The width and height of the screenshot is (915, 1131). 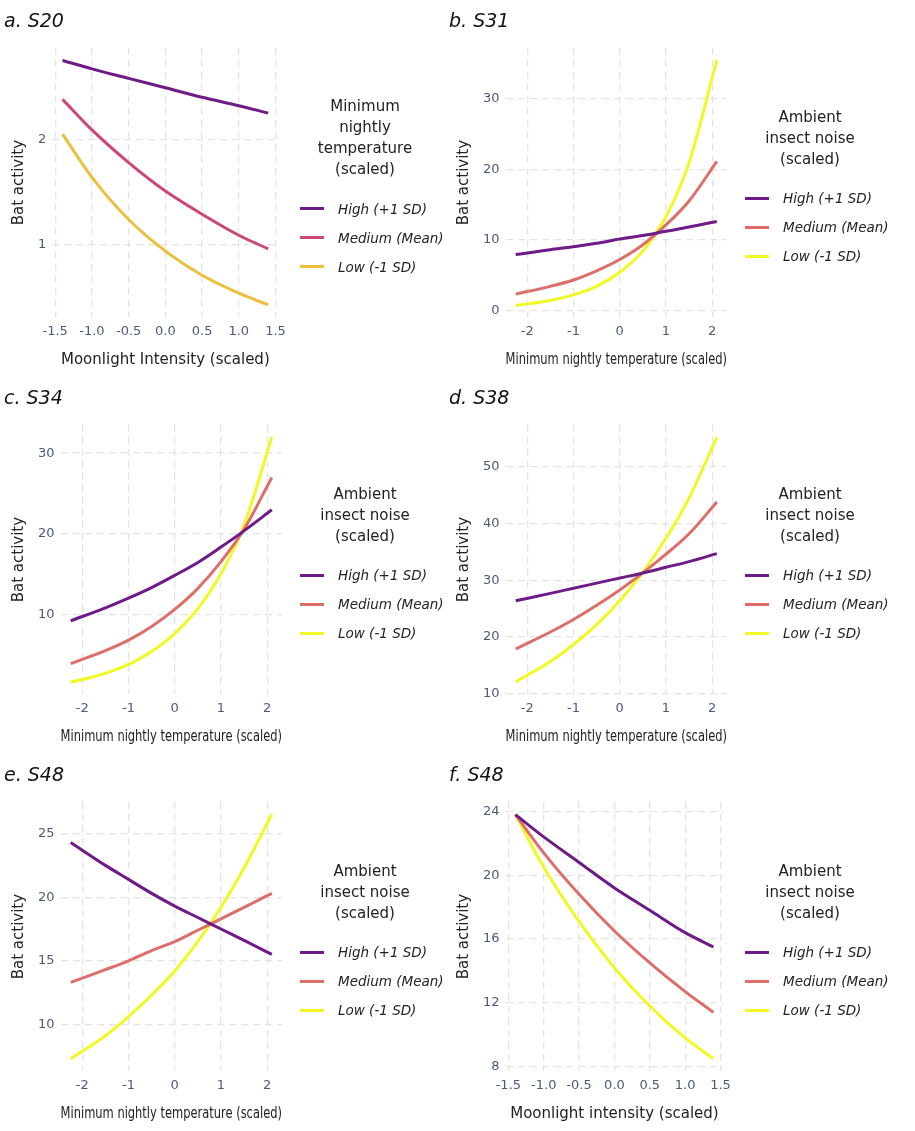 I want to click on x-axis-title: Moonlight Intensity (scaled), so click(x=165, y=358).